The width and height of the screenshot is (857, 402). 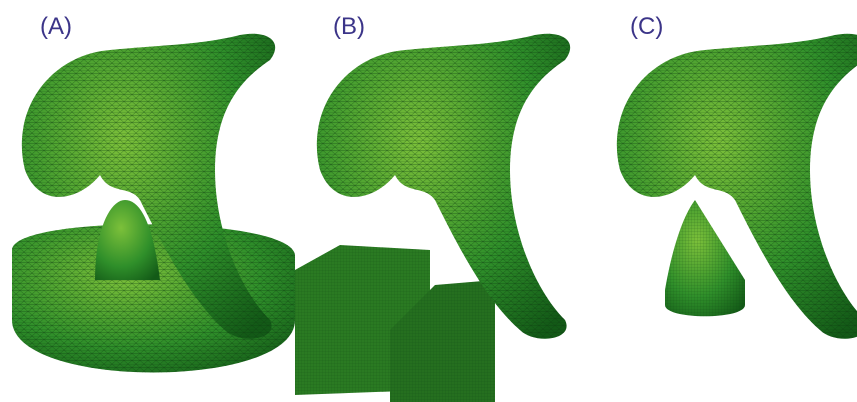 I want to click on panel-label: (A), so click(x=56, y=26).